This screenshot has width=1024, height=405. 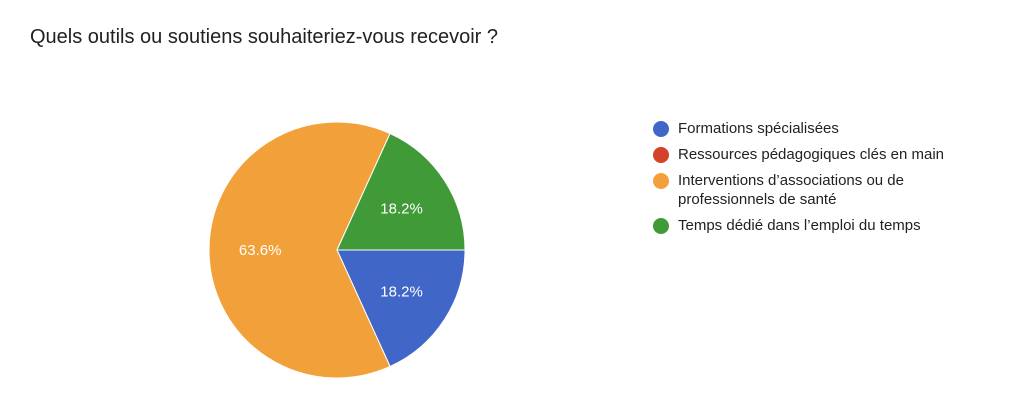 I want to click on legend-label: Ressources pédagogiques clés en main, so click(x=811, y=154).